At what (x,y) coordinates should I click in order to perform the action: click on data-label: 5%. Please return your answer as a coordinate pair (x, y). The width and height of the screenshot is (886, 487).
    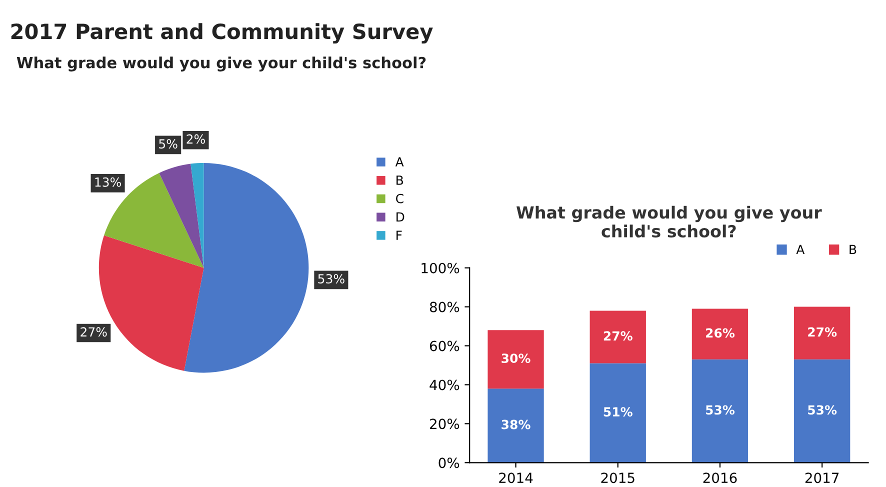
    Looking at the image, I should click on (168, 144).